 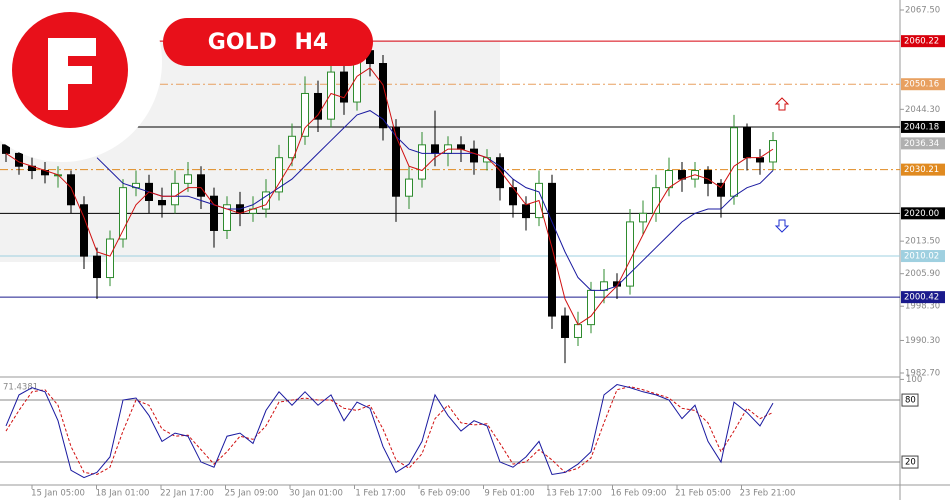 I want to click on x-tick-label: 1 Feb 17:00, so click(x=380, y=494).